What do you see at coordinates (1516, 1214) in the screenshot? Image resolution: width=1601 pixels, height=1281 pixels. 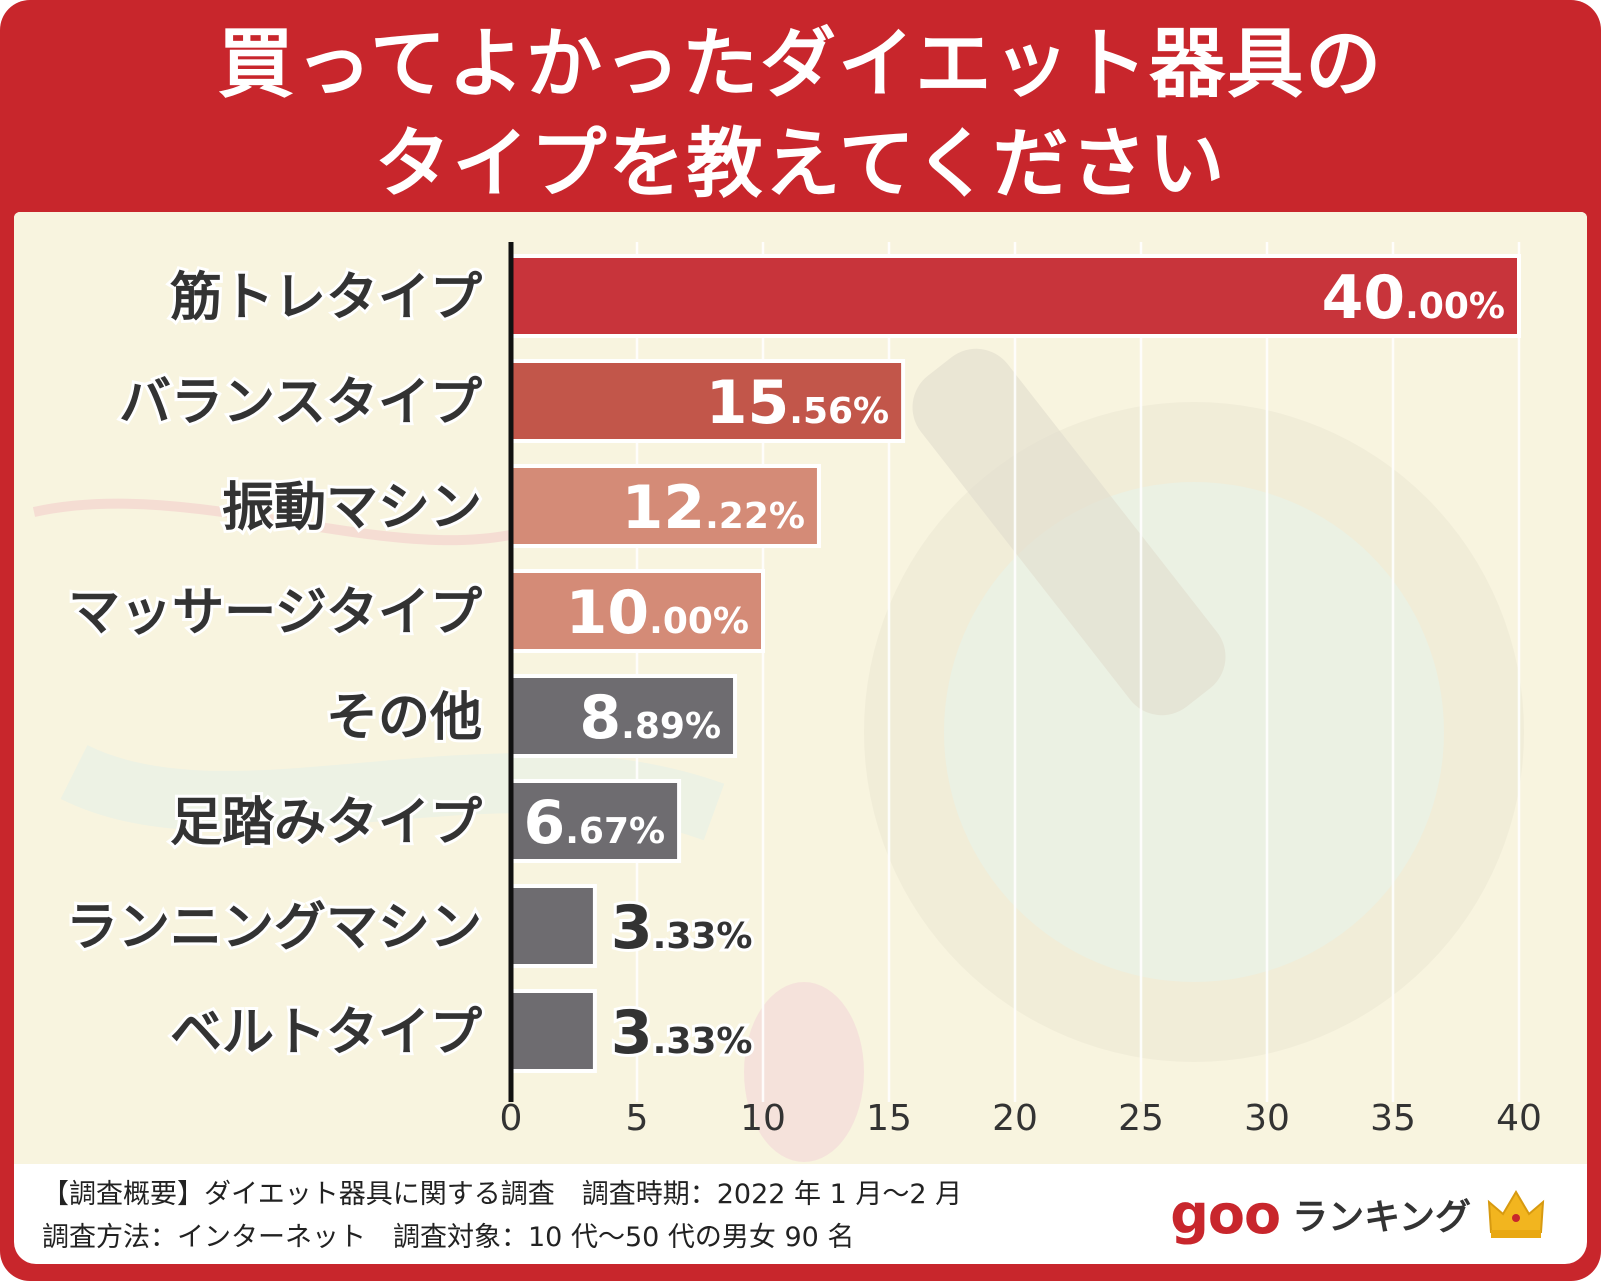 I see `crown-icon` at bounding box center [1516, 1214].